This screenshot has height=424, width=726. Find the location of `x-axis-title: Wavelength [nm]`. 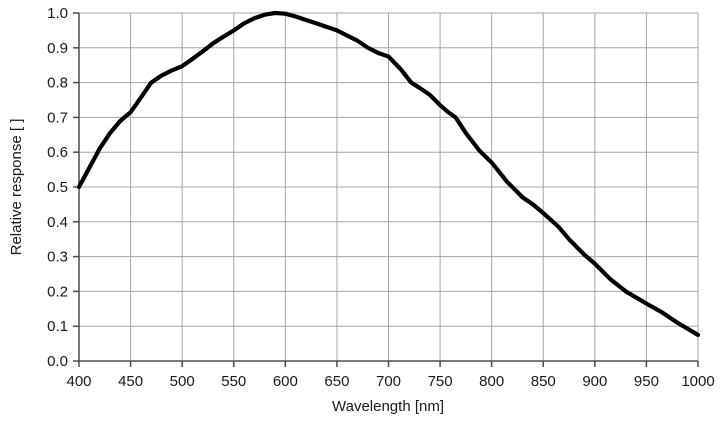

x-axis-title: Wavelength [nm] is located at coordinates (388, 406).